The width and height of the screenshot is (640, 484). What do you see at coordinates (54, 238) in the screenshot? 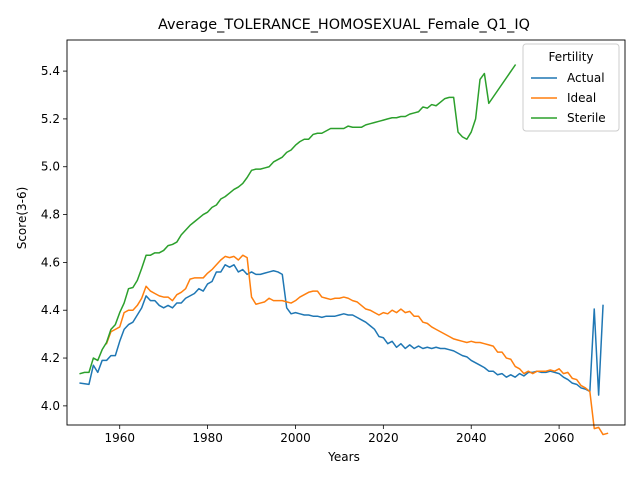
I see `y-axis: 4.0 4.2 4.4 4.6 4.8 5.0 5.2 5.4` at bounding box center [54, 238].